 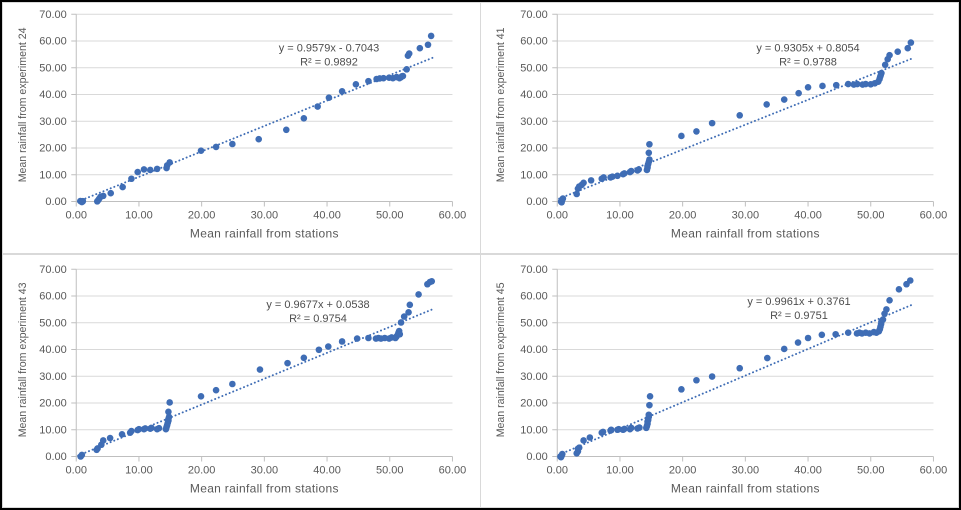 I want to click on svg-text:Mean rainfall from experiment: Mean rainfall from experiment 41, so click(x=501, y=104).